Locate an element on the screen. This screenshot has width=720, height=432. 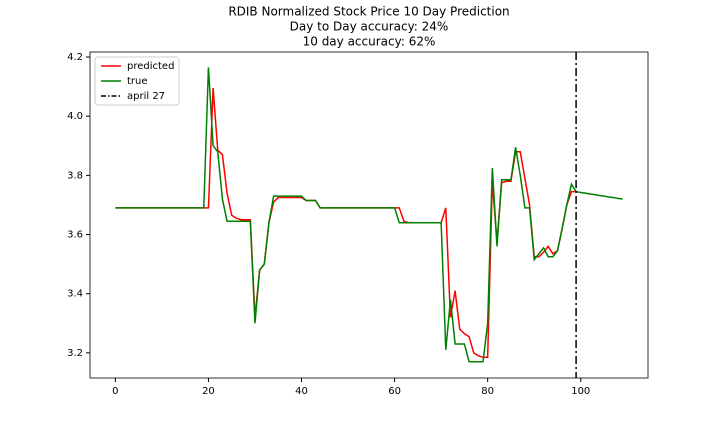
legend-label: predicted is located at coordinates (150, 66).